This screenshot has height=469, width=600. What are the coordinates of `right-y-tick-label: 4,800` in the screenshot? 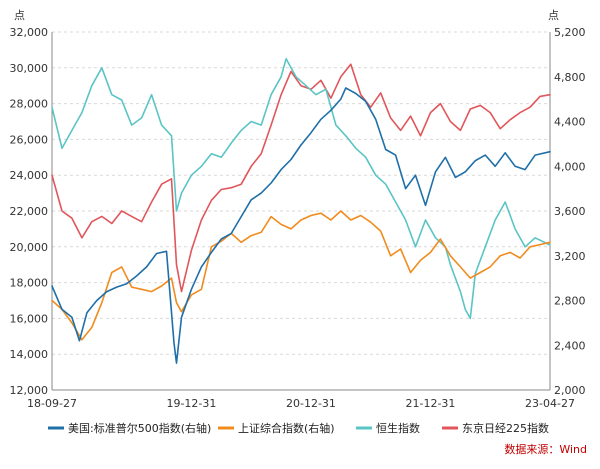 It's located at (570, 77).